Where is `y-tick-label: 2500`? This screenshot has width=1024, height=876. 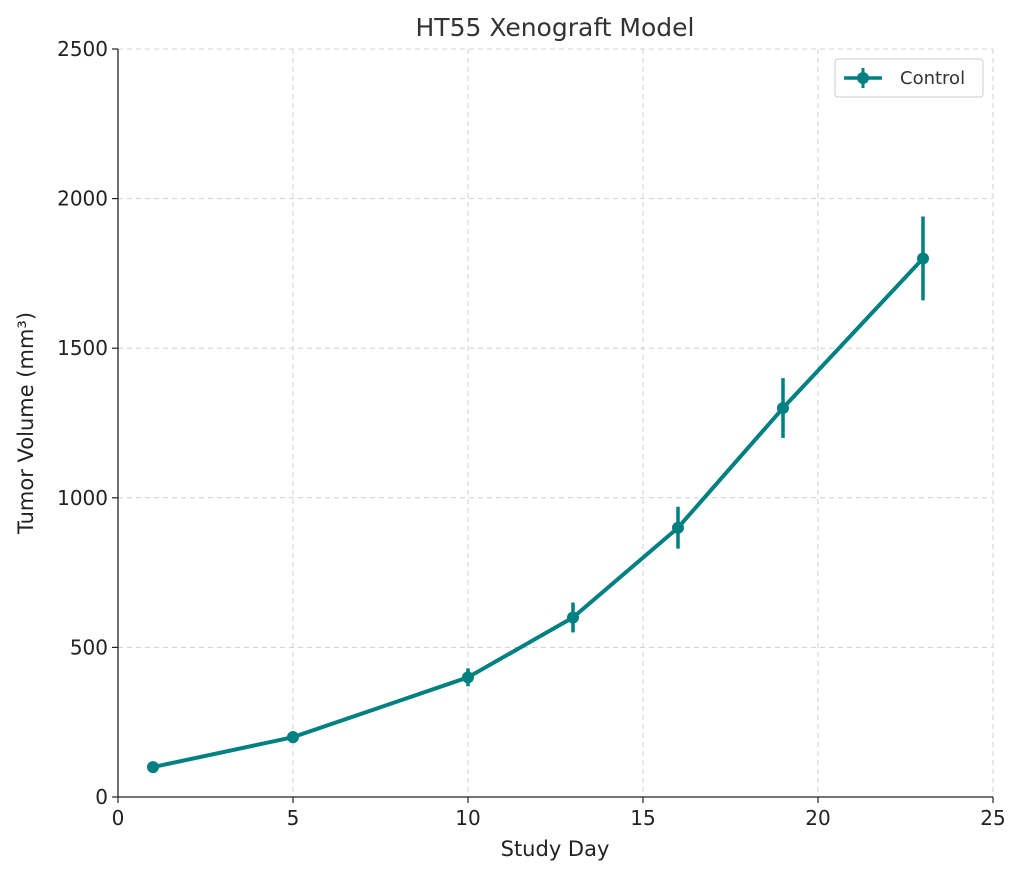
y-tick-label: 2500 is located at coordinates (82, 49).